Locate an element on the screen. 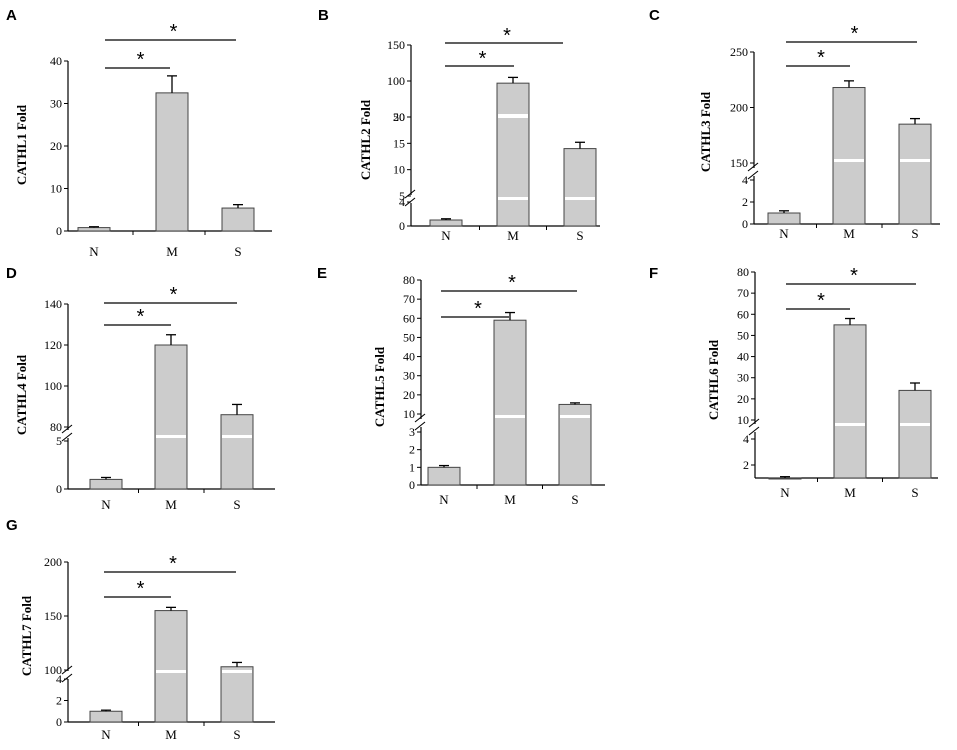 The width and height of the screenshot is (957, 750). panel-a: A CATHL1 Fold 0 10 20 30 40 N M S * * is located at coordinates (139, 133).